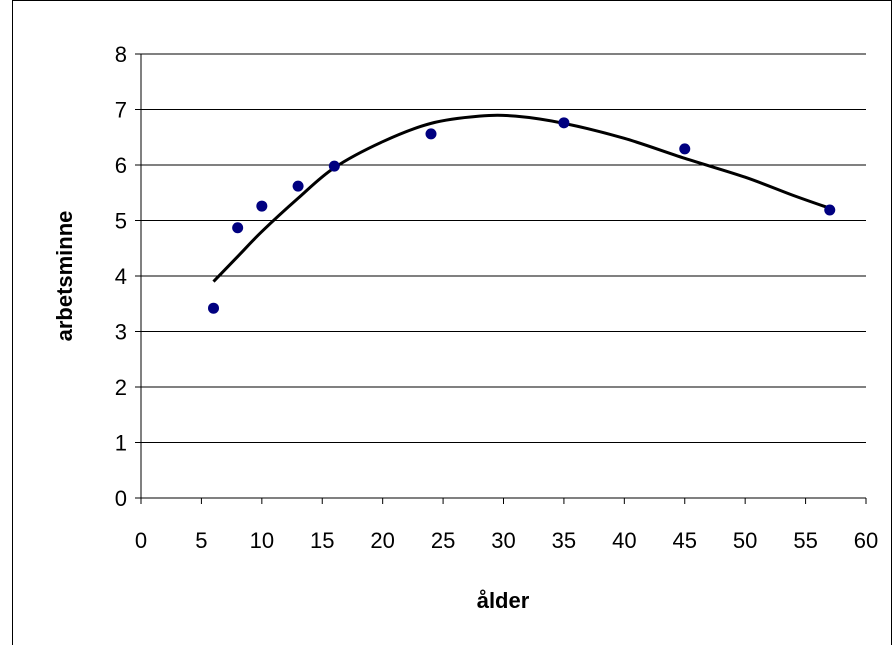 The height and width of the screenshot is (646, 893). What do you see at coordinates (443, 540) in the screenshot?
I see `x-tick-label: 25` at bounding box center [443, 540].